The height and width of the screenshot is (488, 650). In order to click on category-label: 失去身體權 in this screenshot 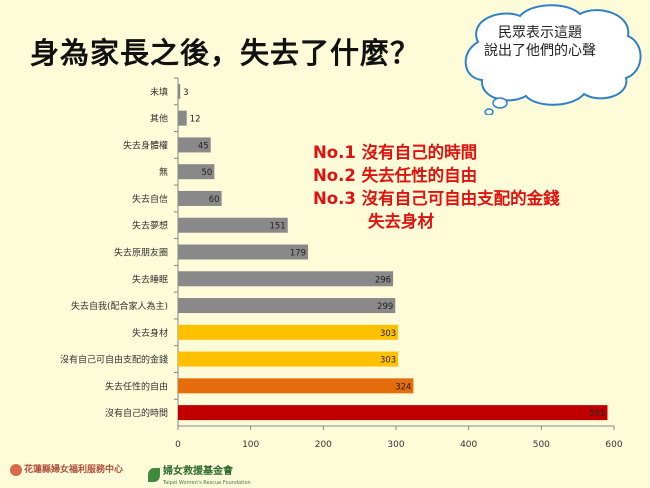, I will do `click(145, 145)`.